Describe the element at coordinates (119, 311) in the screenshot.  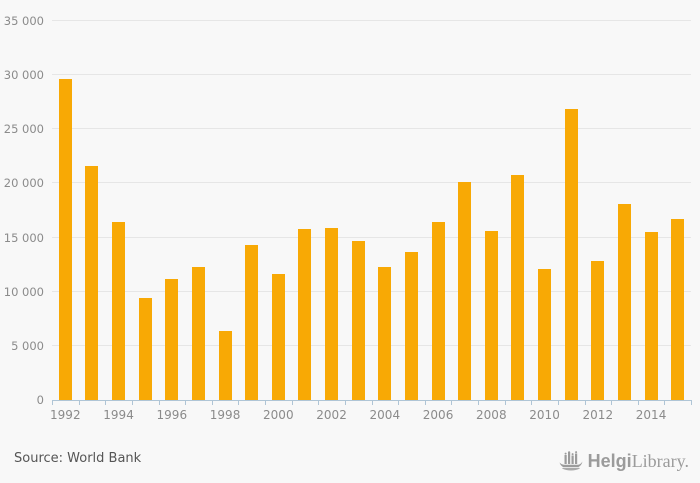
I see `bar-1994` at that location.